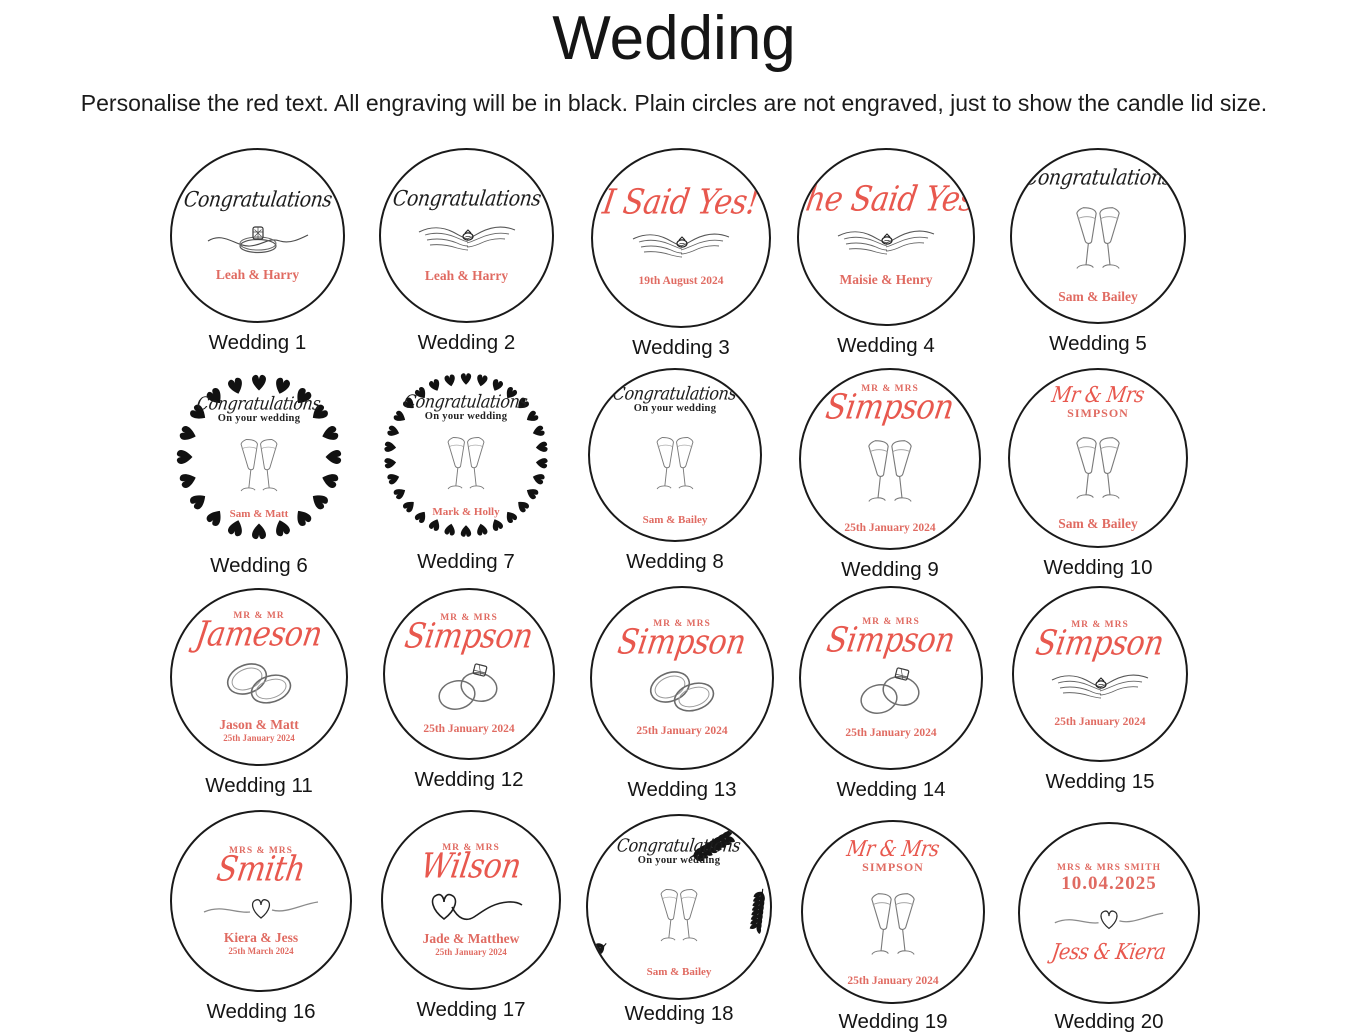 Image resolution: width=1348 pixels, height=1034 pixels. I want to click on design-17-line-1: Wilson, so click(471, 866).